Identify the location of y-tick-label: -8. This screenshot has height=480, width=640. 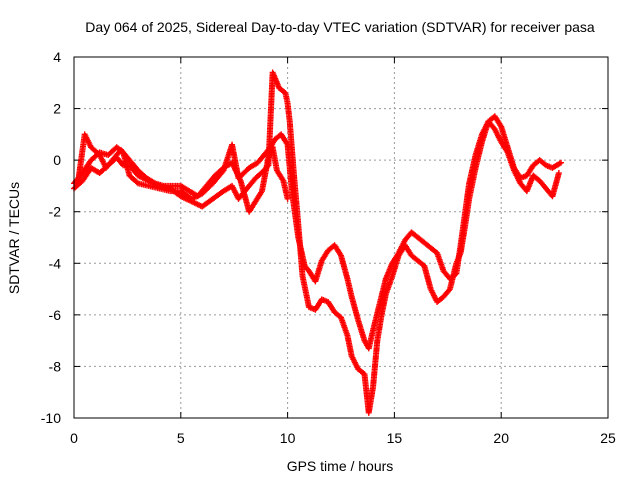
(55, 366).